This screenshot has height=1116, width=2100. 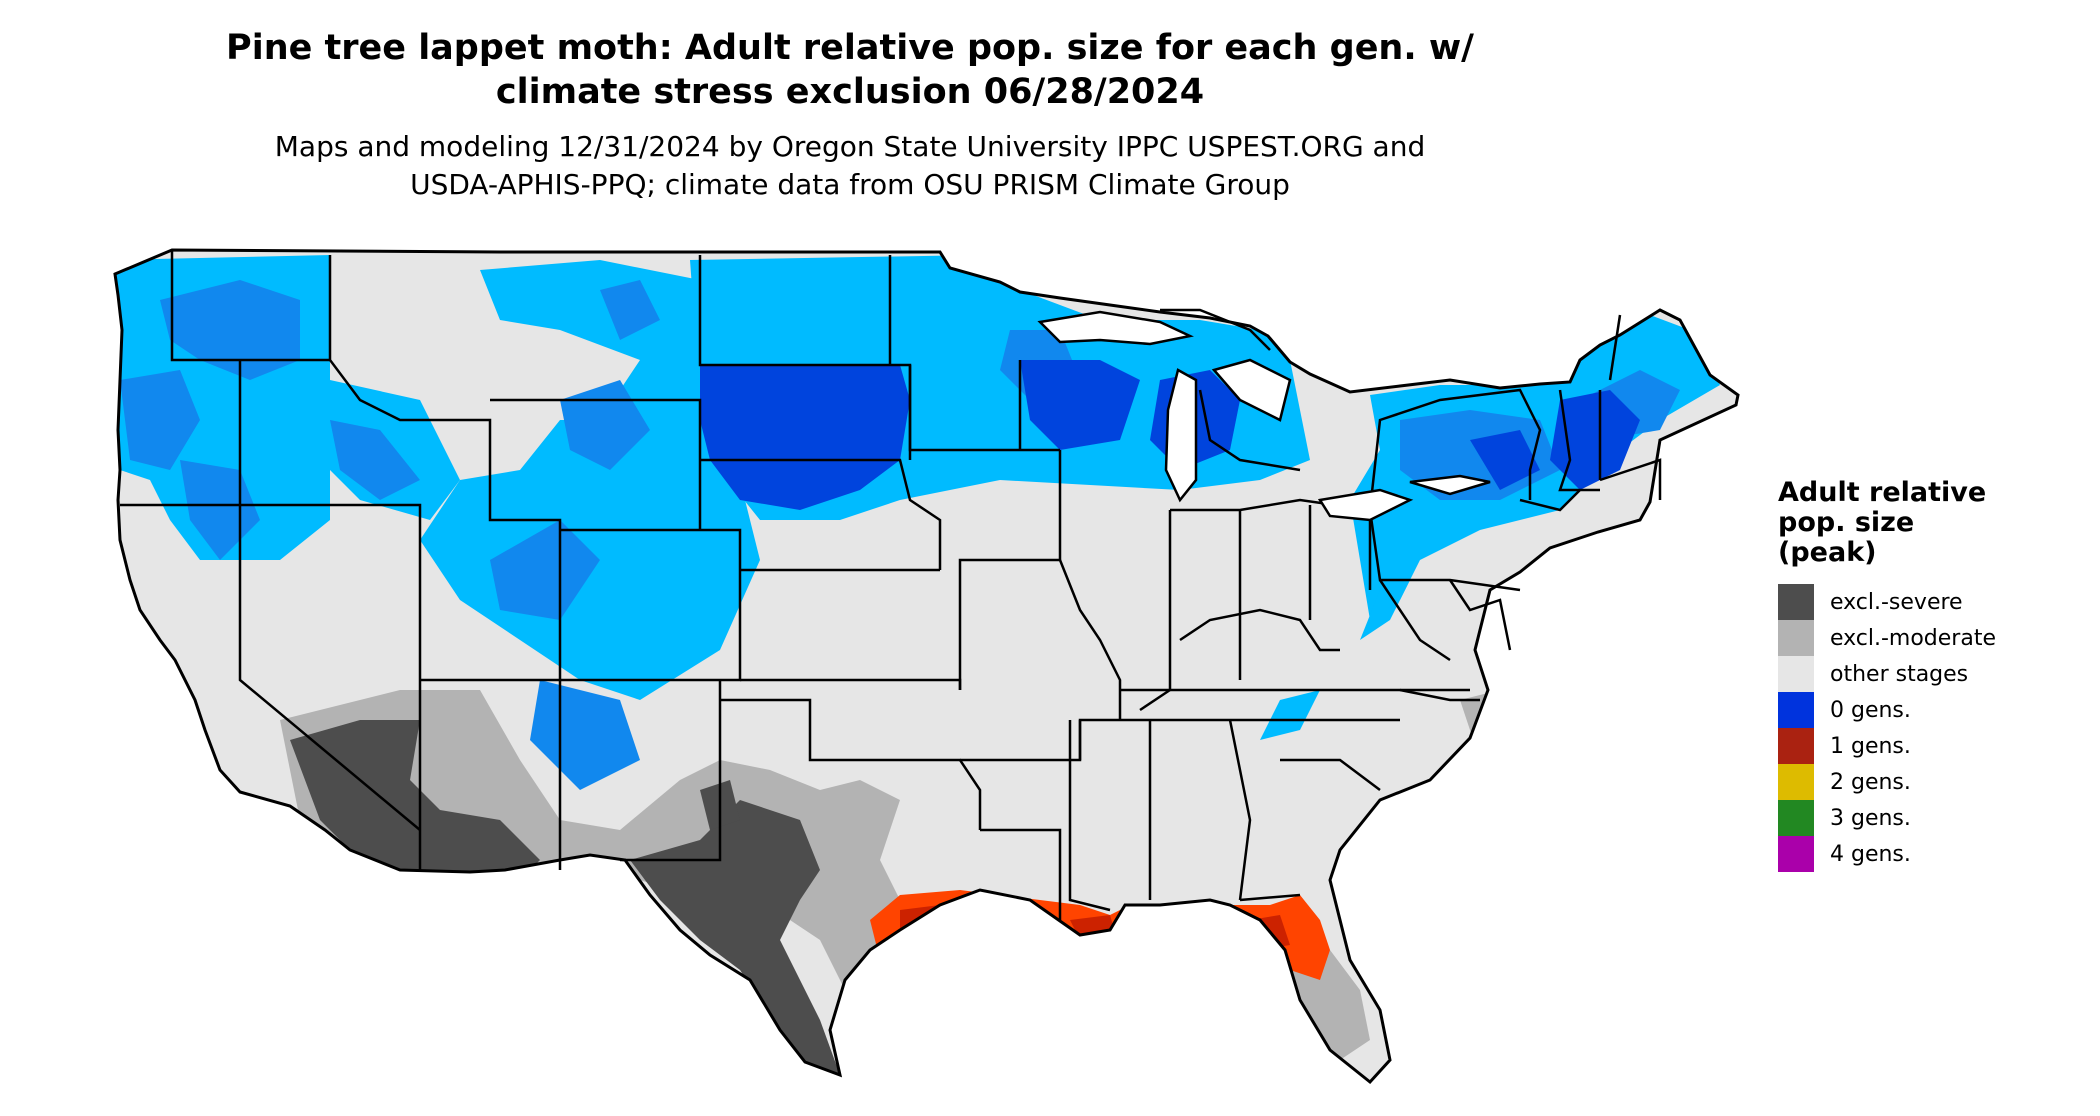 What do you see at coordinates (1846, 522) in the screenshot?
I see `legend-title-line2: pop. size` at bounding box center [1846, 522].